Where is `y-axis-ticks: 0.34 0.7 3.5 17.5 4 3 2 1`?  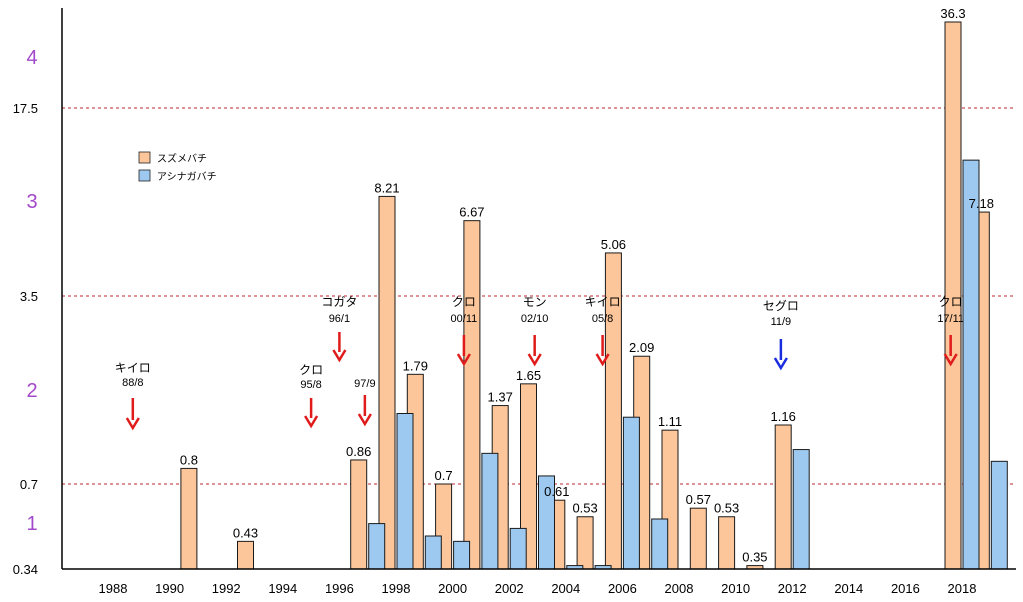
y-axis-ticks: 0.34 0.7 3.5 17.5 4 3 2 1 is located at coordinates (25, 312).